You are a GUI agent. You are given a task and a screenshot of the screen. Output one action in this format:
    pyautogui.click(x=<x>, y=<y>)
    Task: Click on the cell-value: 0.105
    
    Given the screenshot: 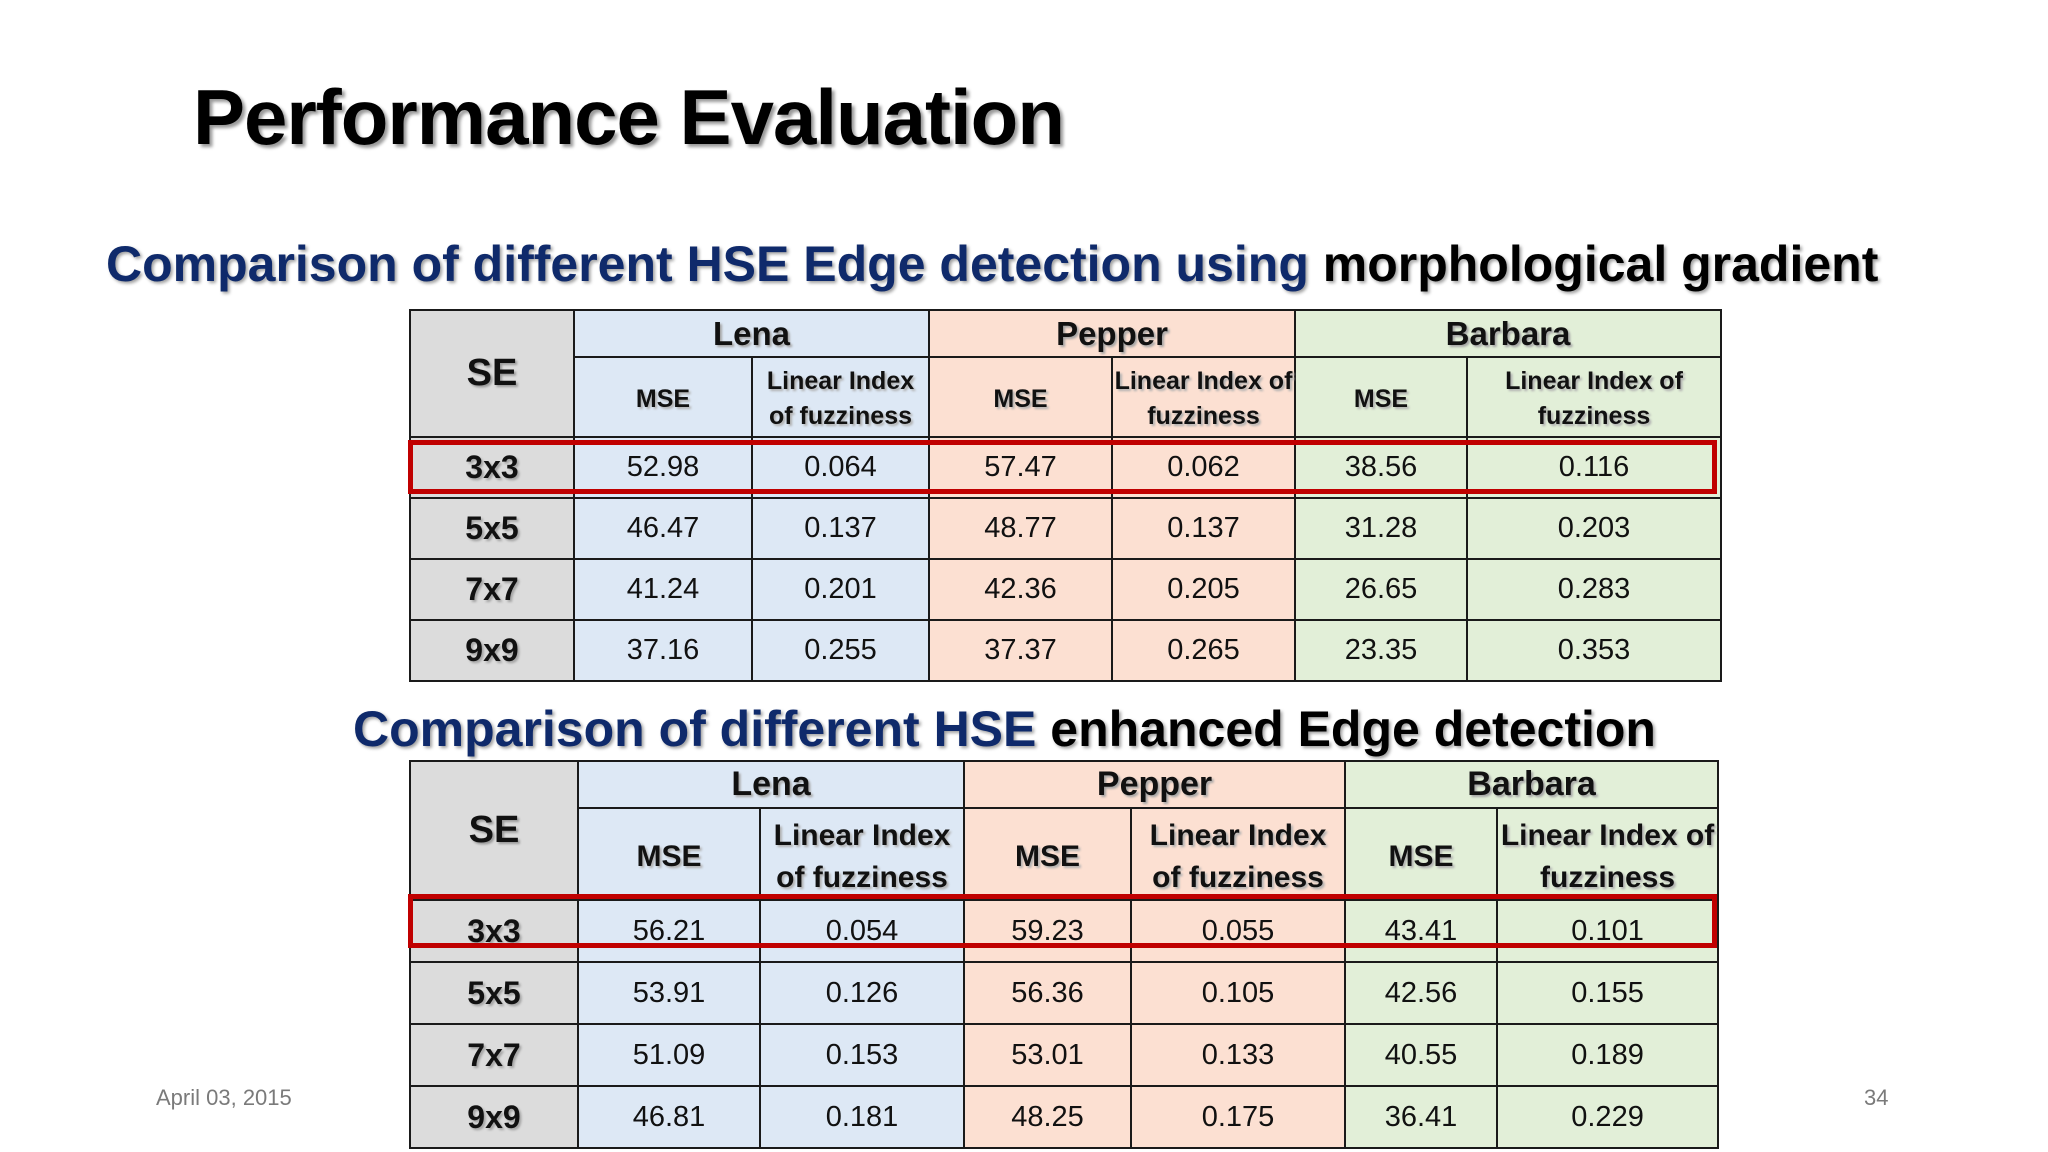 What is the action you would take?
    pyautogui.click(x=1238, y=993)
    